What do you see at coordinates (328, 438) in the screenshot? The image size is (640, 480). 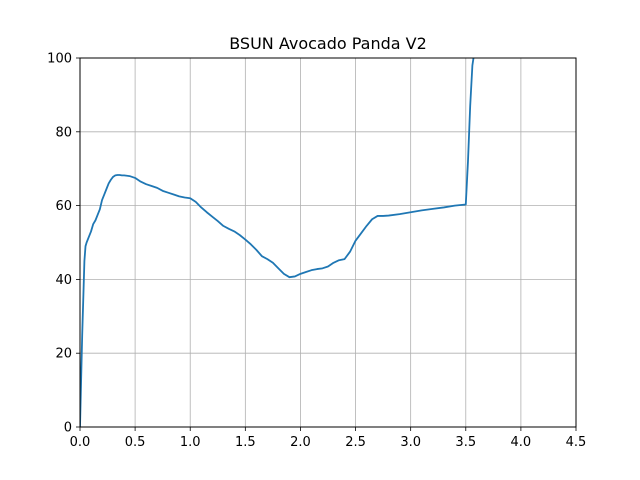 I see `x-axis: 0.0 0.5 1.0 1.5 2.0 2.5 3.0 3.5 4.0 4.5` at bounding box center [328, 438].